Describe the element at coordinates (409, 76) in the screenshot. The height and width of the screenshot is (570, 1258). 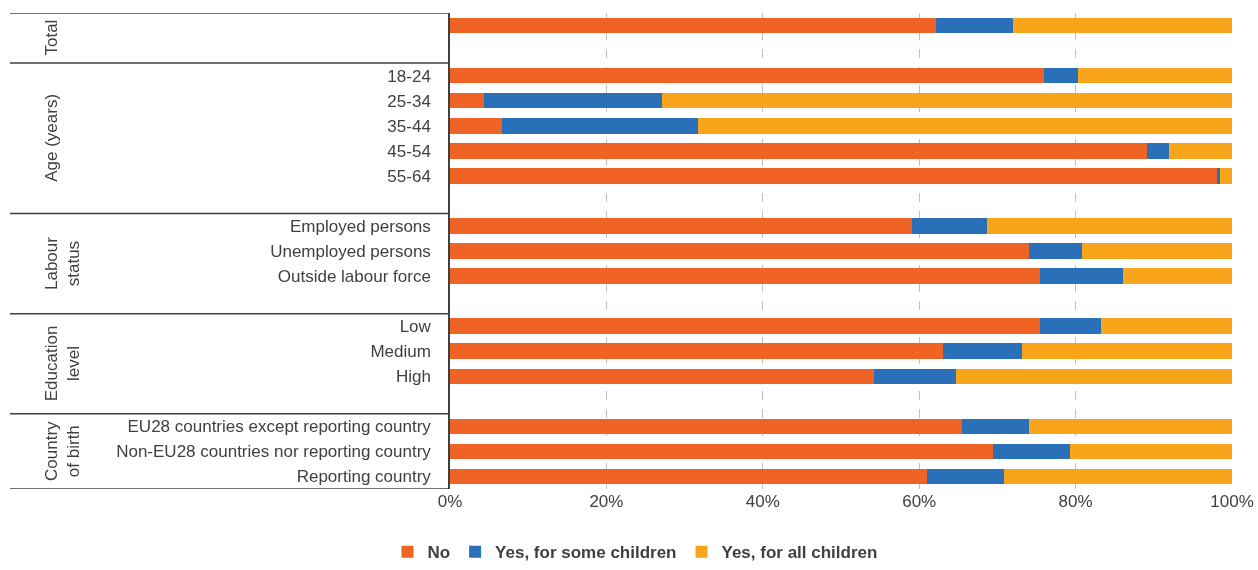
I see `y-tick-label: 18-24` at that location.